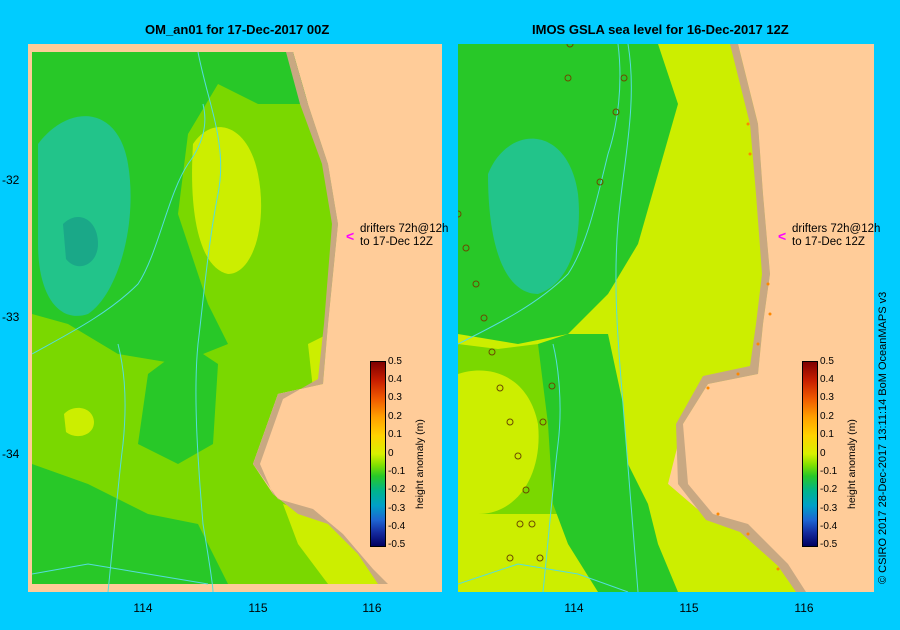  I want to click on colorbar-right-title: height anomaly (m), so click(852, 464).